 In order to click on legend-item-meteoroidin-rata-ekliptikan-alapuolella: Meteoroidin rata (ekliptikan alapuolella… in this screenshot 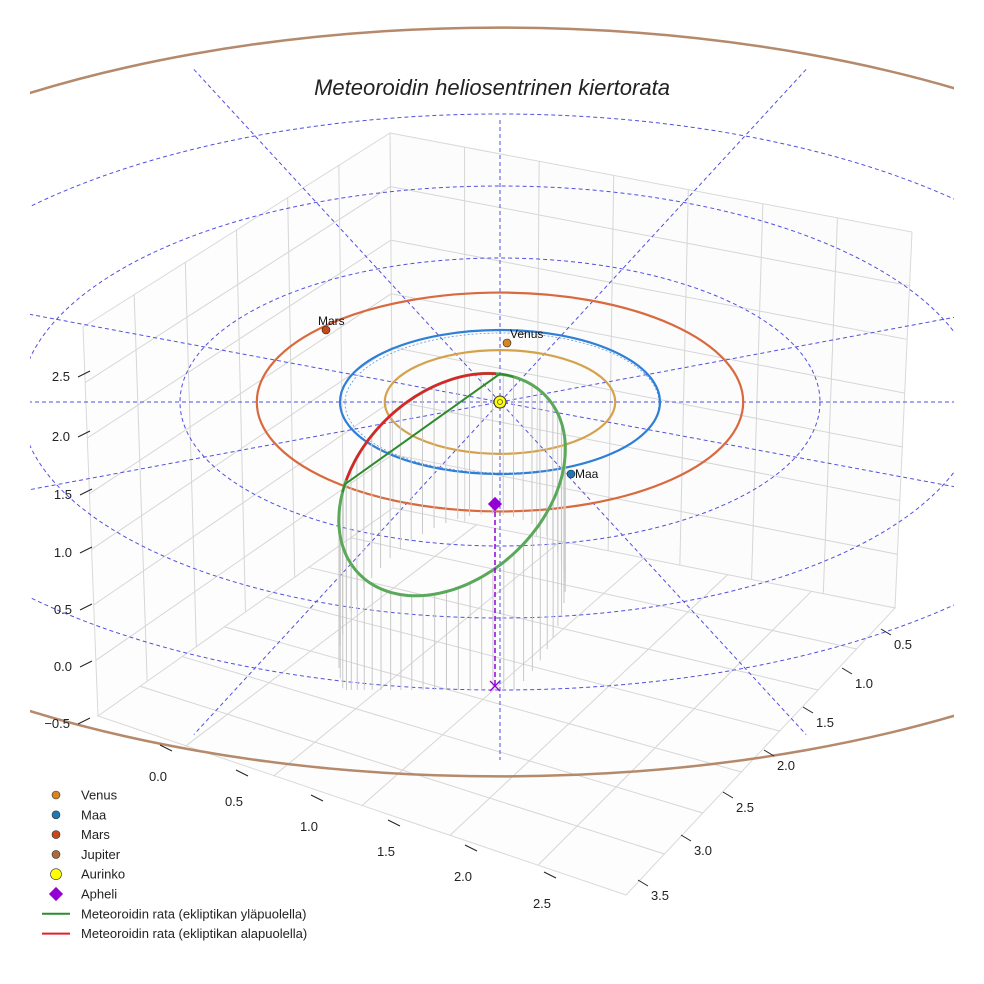, I will do `click(174, 933)`.